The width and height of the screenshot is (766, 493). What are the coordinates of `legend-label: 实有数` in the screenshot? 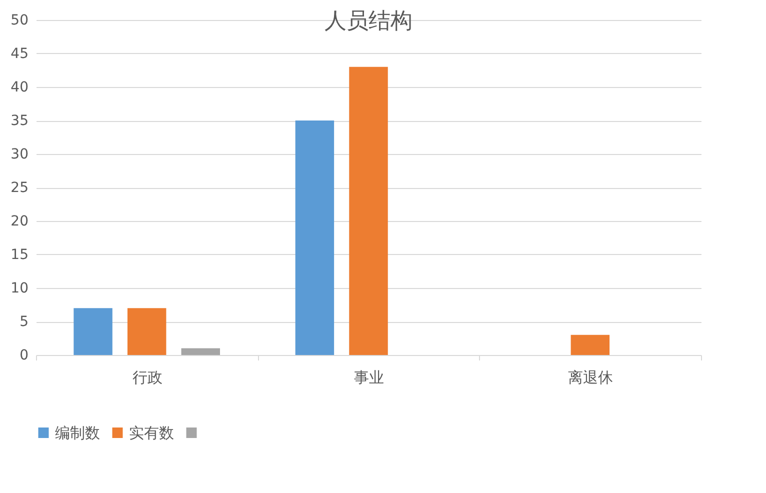 It's located at (151, 433).